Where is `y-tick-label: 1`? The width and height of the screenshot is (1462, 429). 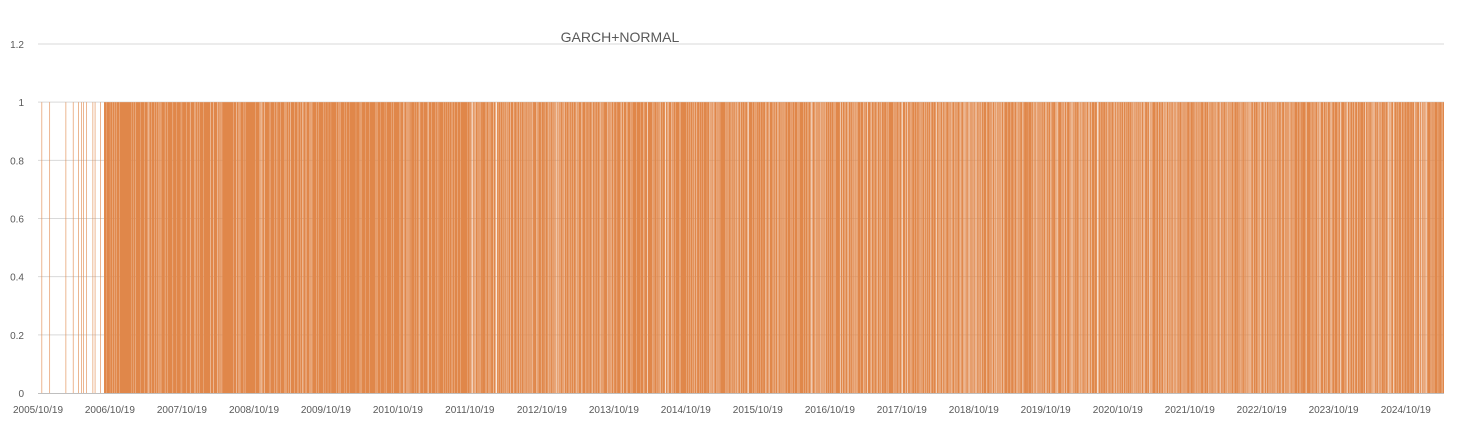 y-tick-label: 1 is located at coordinates (21, 103).